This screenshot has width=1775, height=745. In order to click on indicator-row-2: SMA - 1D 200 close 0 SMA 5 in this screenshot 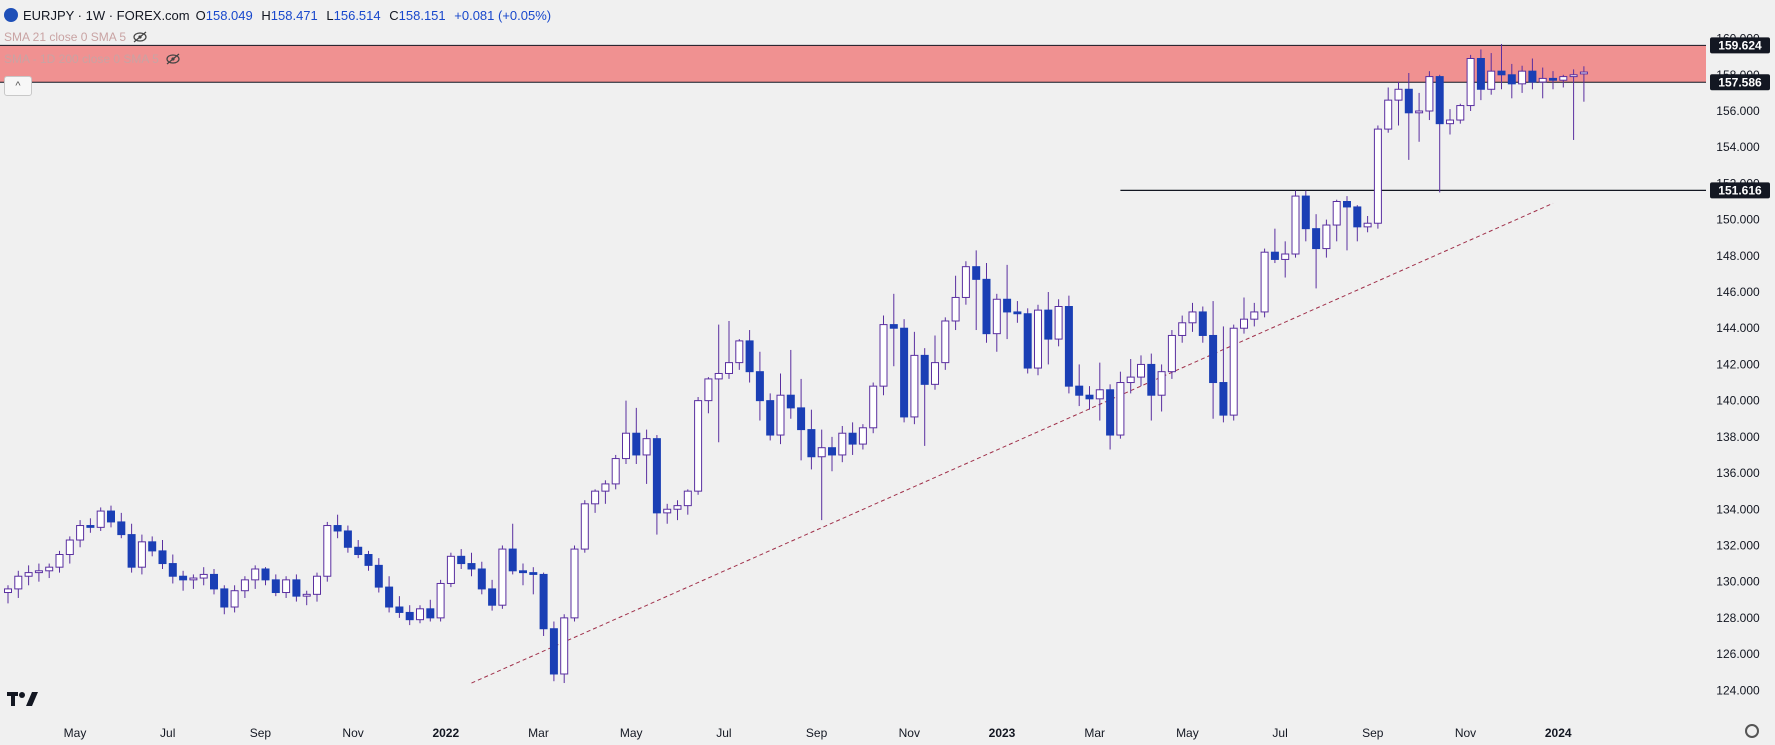, I will do `click(277, 59)`.